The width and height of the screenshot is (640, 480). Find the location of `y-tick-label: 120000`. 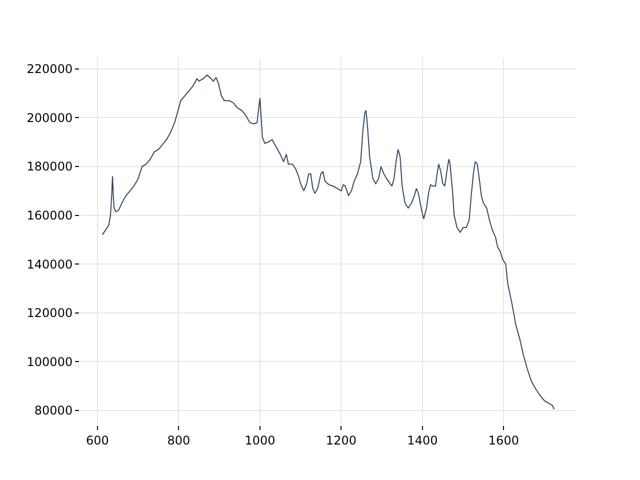

y-tick-label: 120000 is located at coordinates (49, 313).